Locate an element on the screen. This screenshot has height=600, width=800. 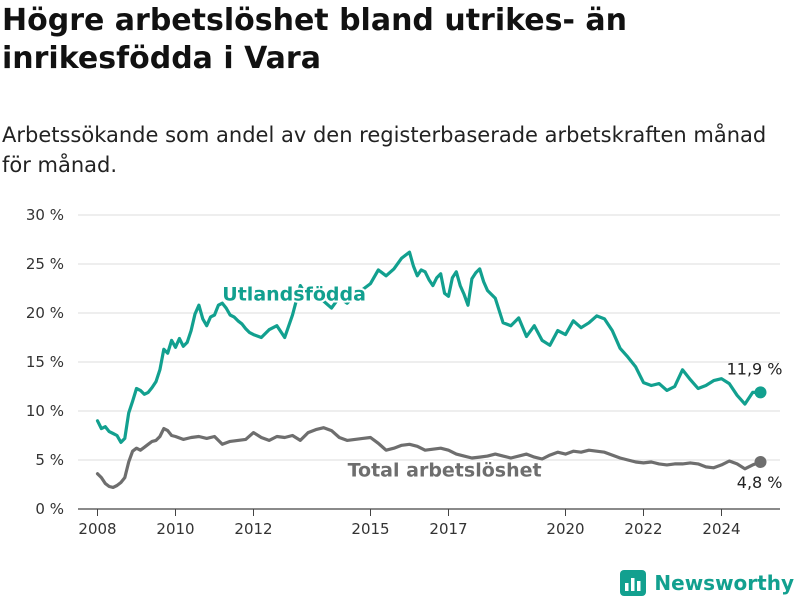
x-tick-label: 2015 is located at coordinates (370, 529).